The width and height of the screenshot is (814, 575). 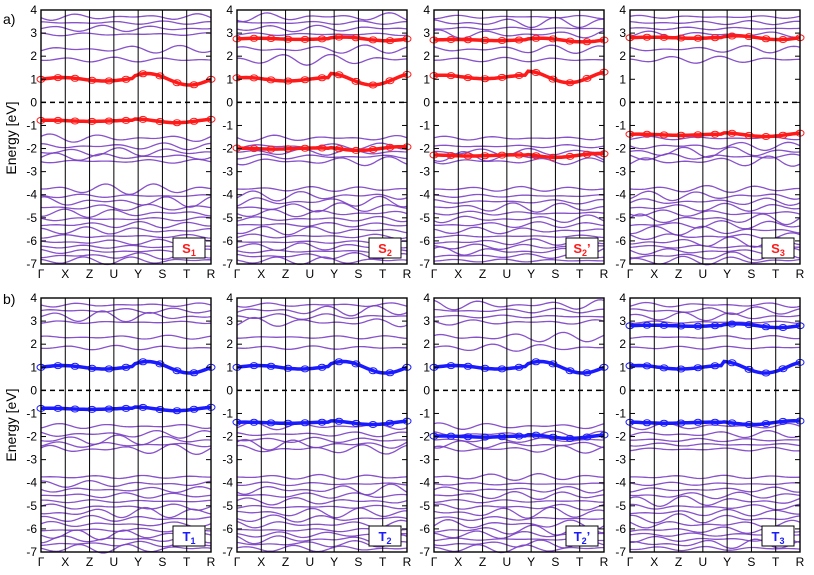 What do you see at coordinates (192, 541) in the screenshot?
I see `panel-tag-subscript: 1` at bounding box center [192, 541].